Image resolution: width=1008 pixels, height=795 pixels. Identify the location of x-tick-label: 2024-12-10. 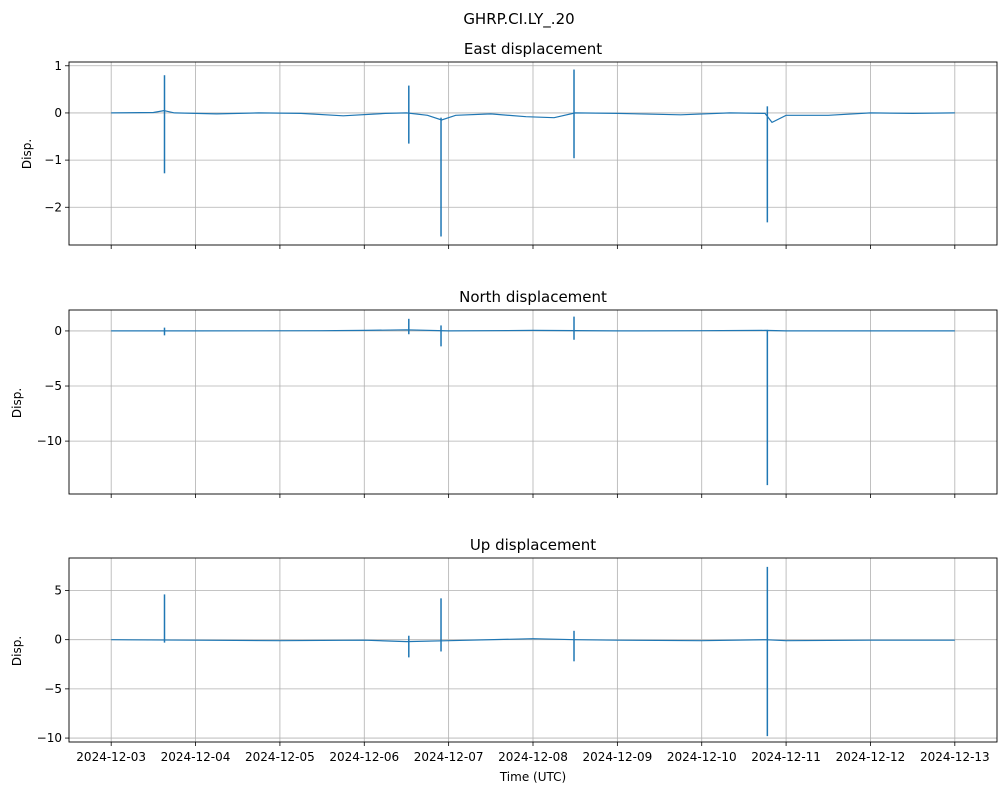
(702, 757).